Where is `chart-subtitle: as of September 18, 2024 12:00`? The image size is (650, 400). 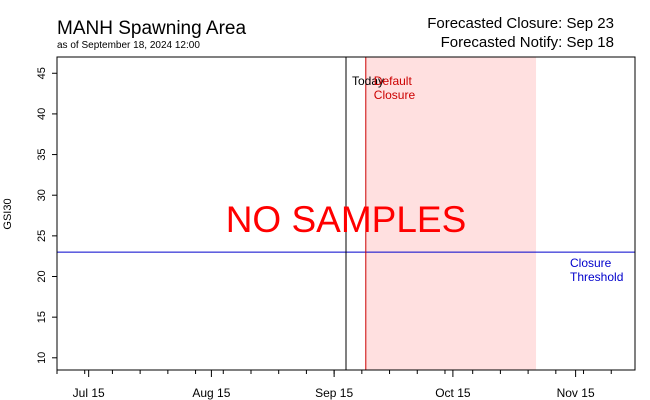
chart-subtitle: as of September 18, 2024 12:00 is located at coordinates (128, 45).